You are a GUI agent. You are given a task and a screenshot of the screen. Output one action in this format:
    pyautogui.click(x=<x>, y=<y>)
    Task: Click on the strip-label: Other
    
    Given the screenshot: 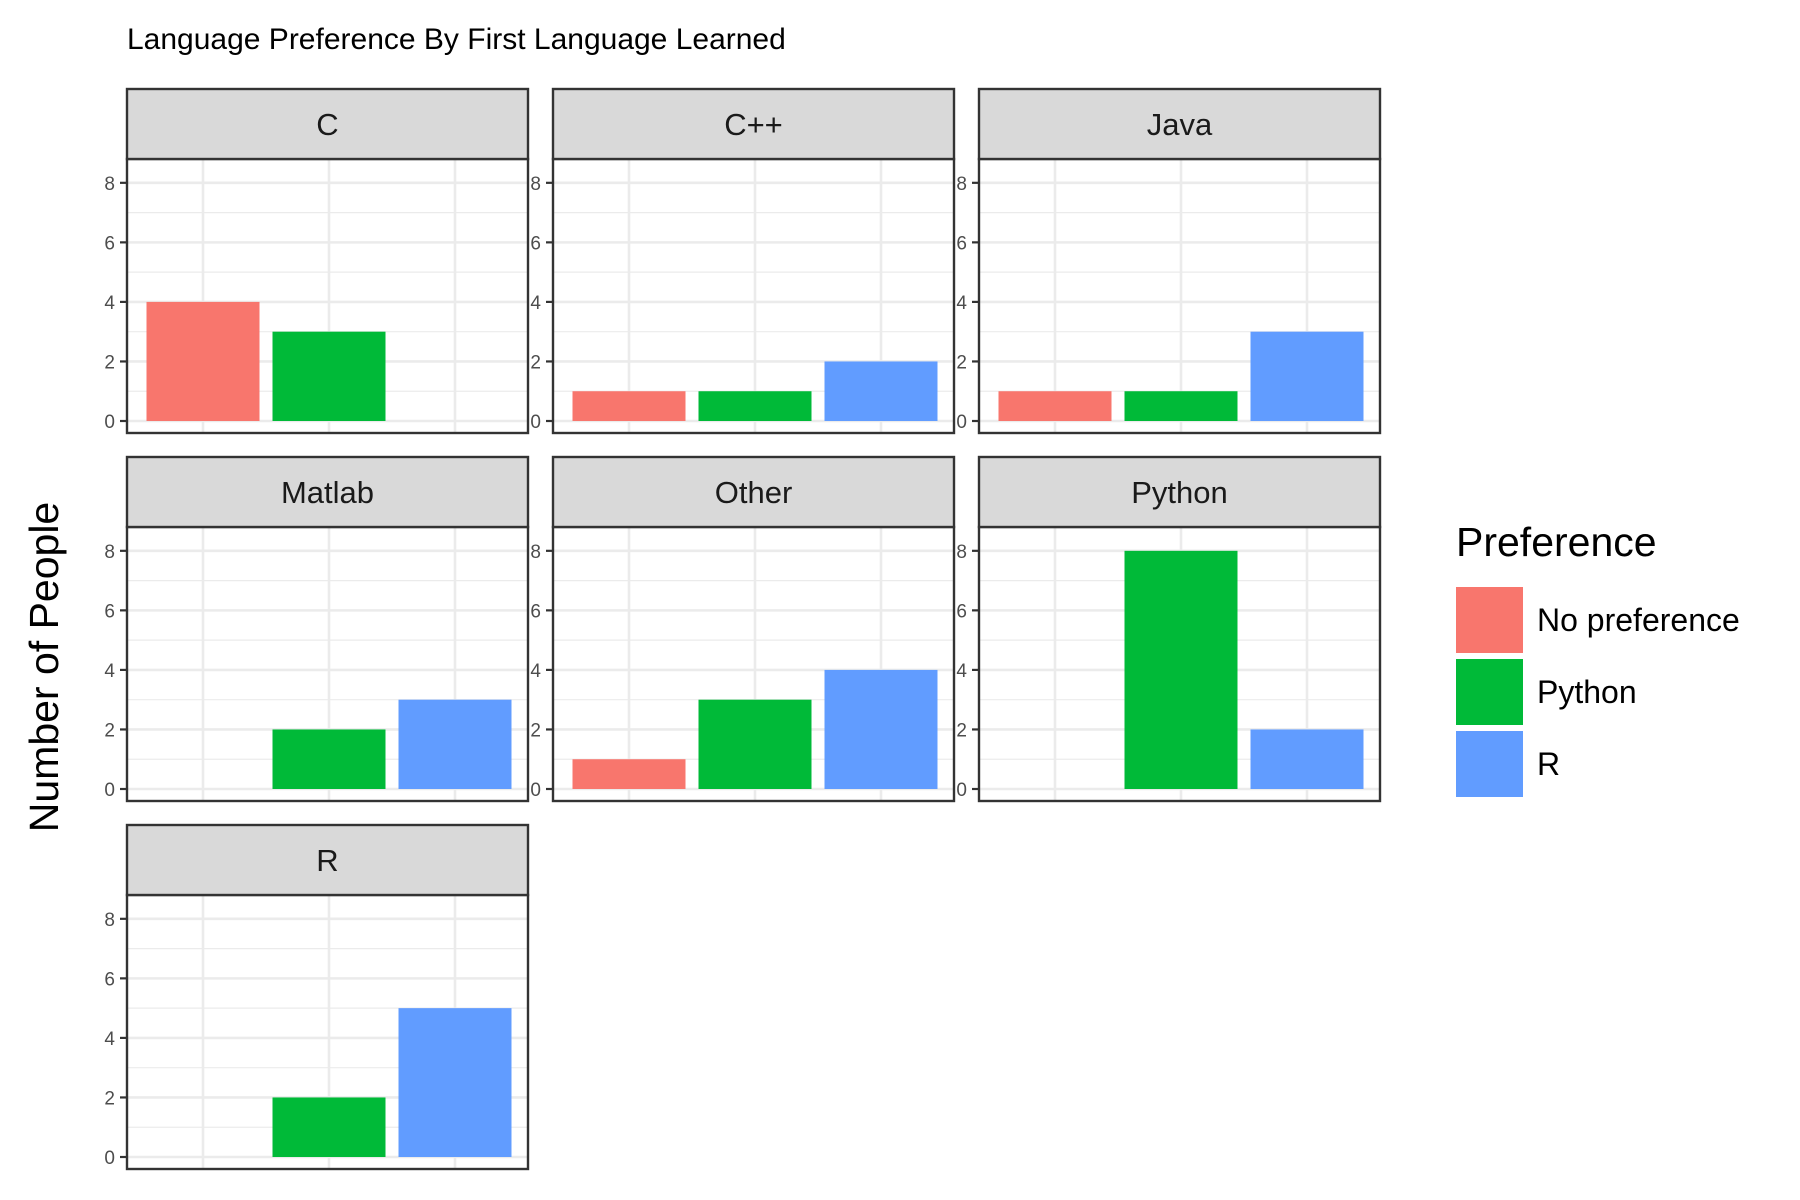 What is the action you would take?
    pyautogui.click(x=754, y=492)
    